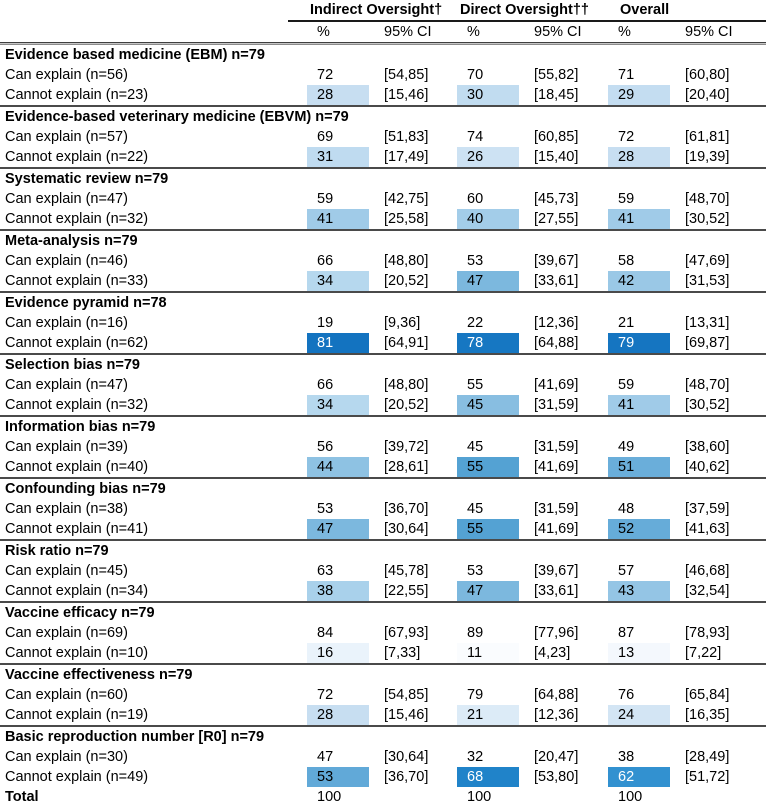 This screenshot has width=766, height=810. What do you see at coordinates (325, 385) in the screenshot?
I see `percent-cell: 66` at bounding box center [325, 385].